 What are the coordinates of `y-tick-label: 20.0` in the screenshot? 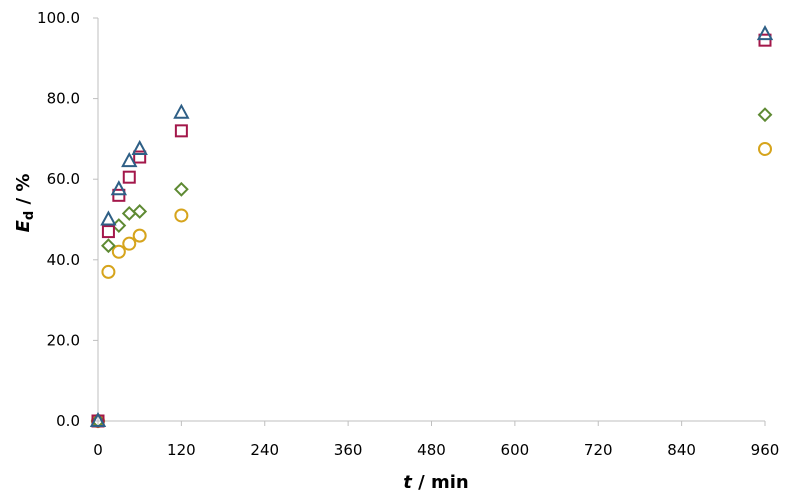 It's located at (63, 340).